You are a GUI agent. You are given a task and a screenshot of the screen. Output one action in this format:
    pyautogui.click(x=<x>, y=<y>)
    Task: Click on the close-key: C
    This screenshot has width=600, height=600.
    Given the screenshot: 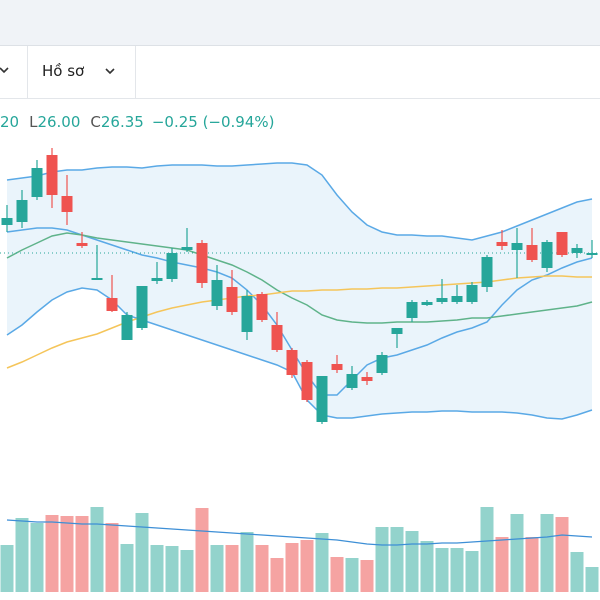 What is the action you would take?
    pyautogui.click(x=95, y=122)
    